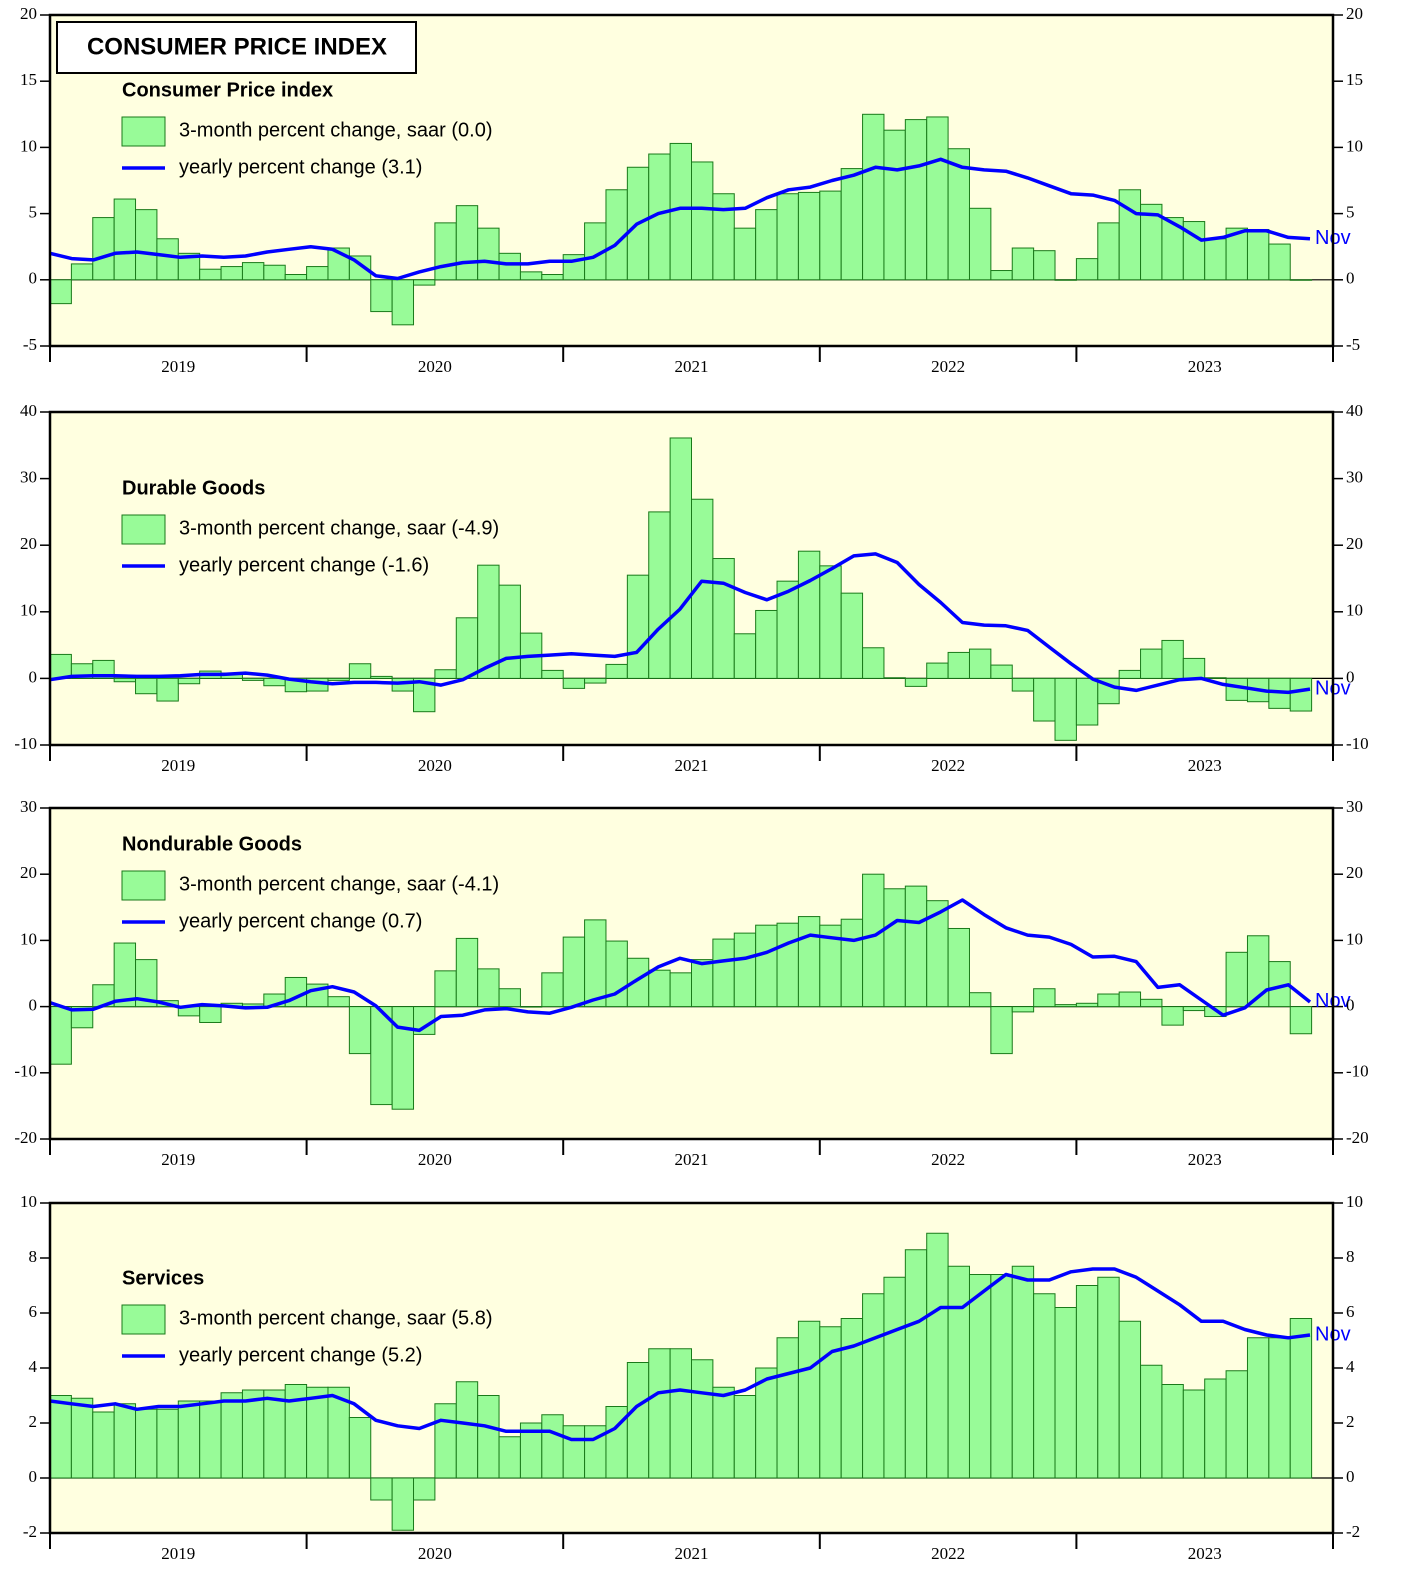 Image resolution: width=1413 pixels, height=1587 pixels. I want to click on header-box, so click(236, 47).